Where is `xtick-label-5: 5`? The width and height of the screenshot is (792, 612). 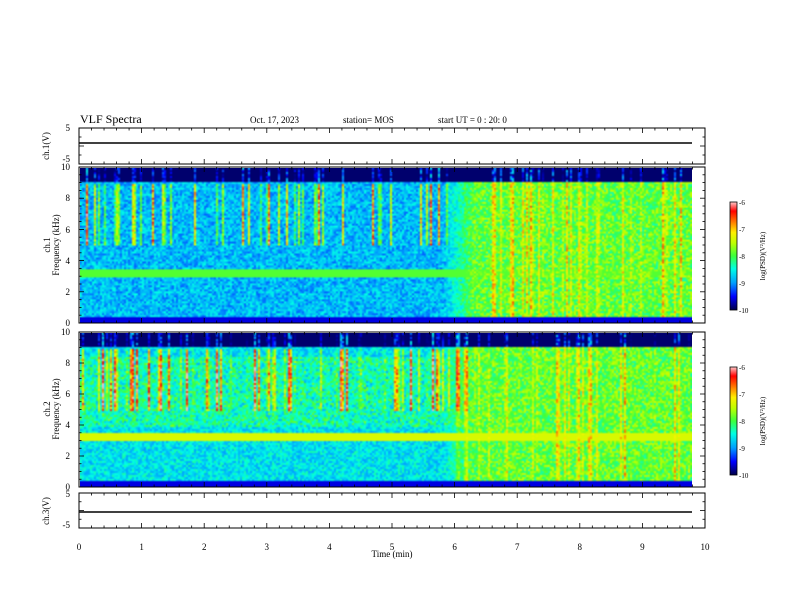 xtick-label-5: 5 is located at coordinates (392, 547).